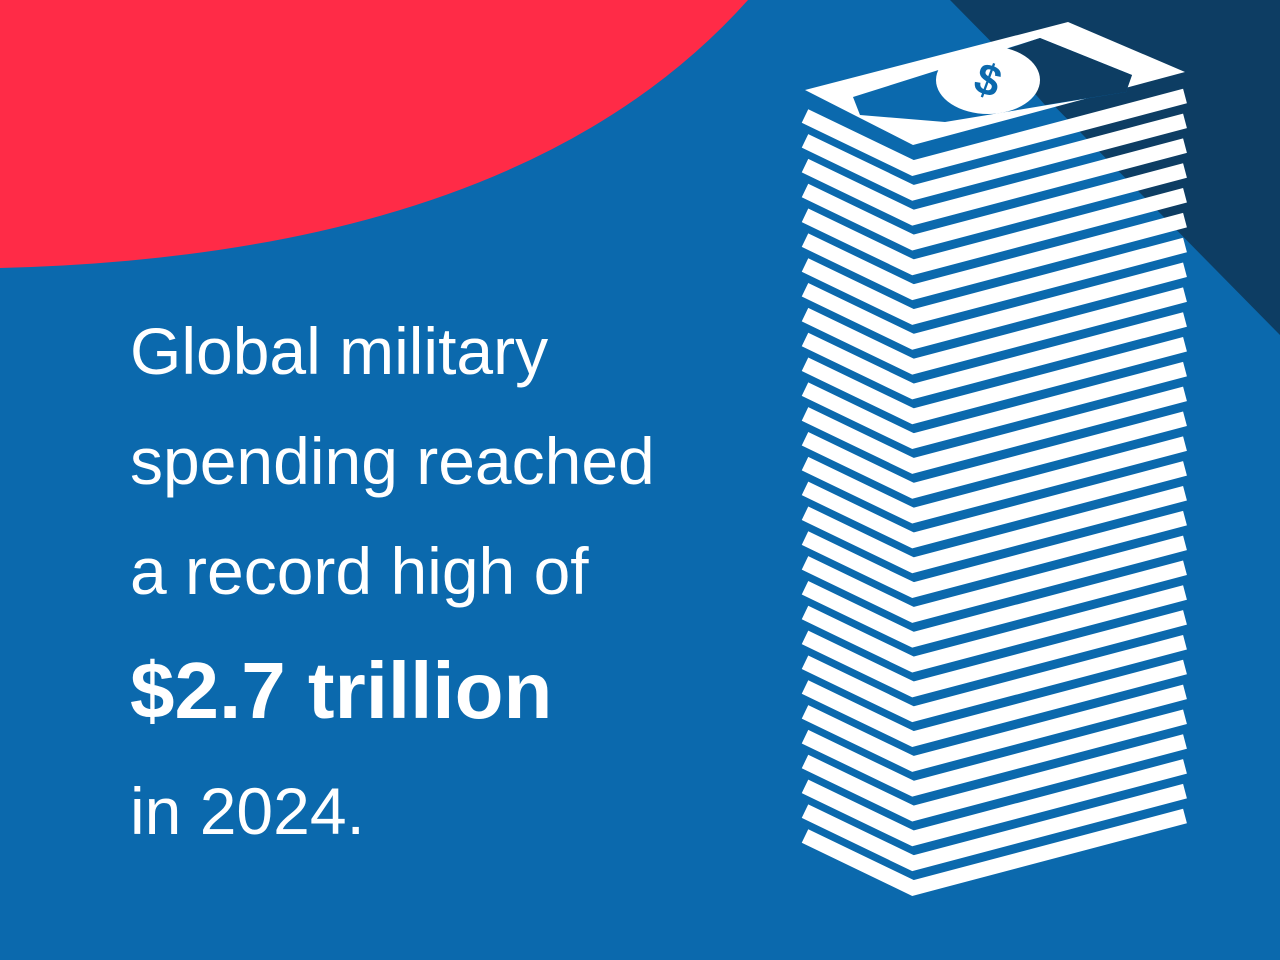 The height and width of the screenshot is (960, 1280). What do you see at coordinates (341, 690) in the screenshot?
I see `headline-amount: $2.7 trillion` at bounding box center [341, 690].